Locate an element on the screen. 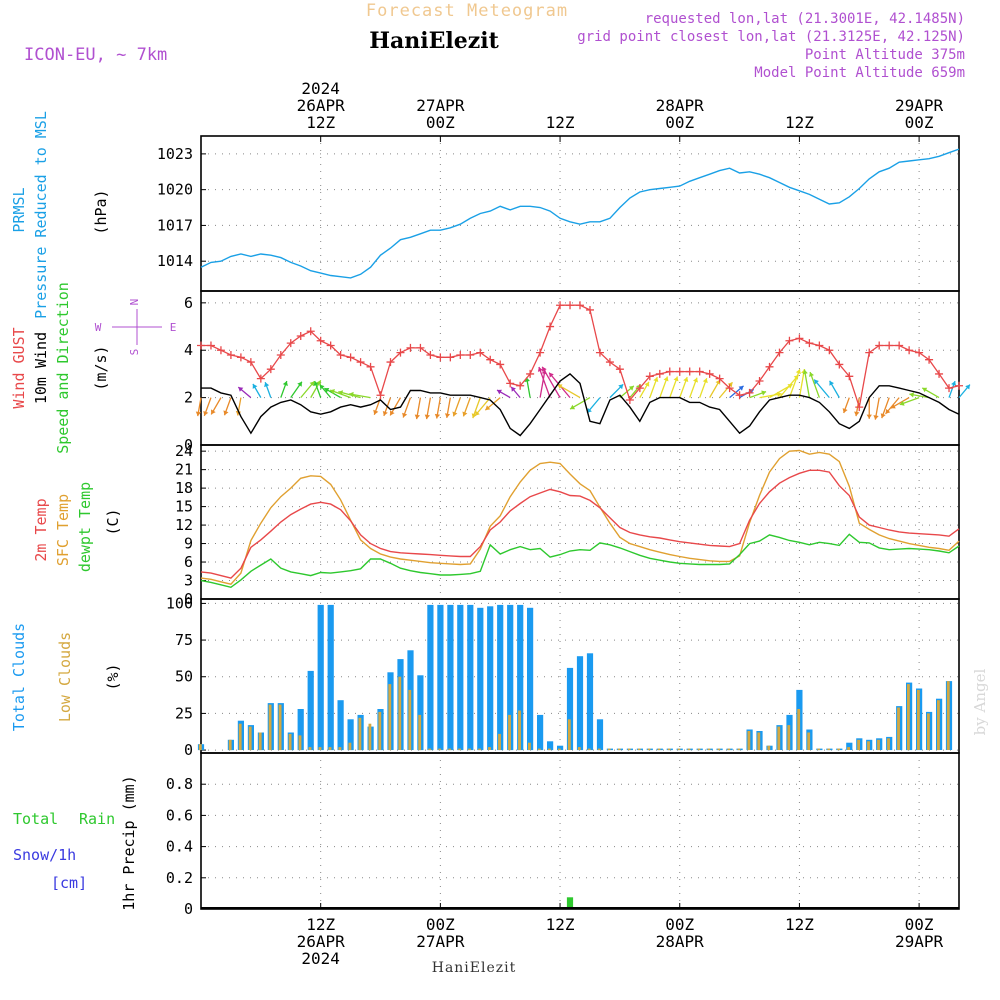 The width and height of the screenshot is (1000, 1000). label-rain-rain: Rain is located at coordinates (97, 819).